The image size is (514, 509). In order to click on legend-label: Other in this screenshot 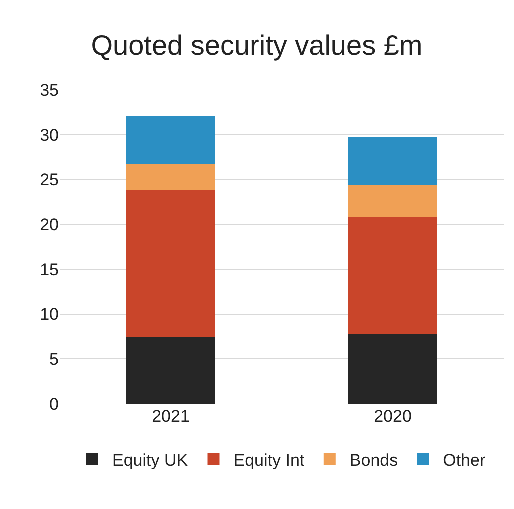, I will do `click(464, 460)`.